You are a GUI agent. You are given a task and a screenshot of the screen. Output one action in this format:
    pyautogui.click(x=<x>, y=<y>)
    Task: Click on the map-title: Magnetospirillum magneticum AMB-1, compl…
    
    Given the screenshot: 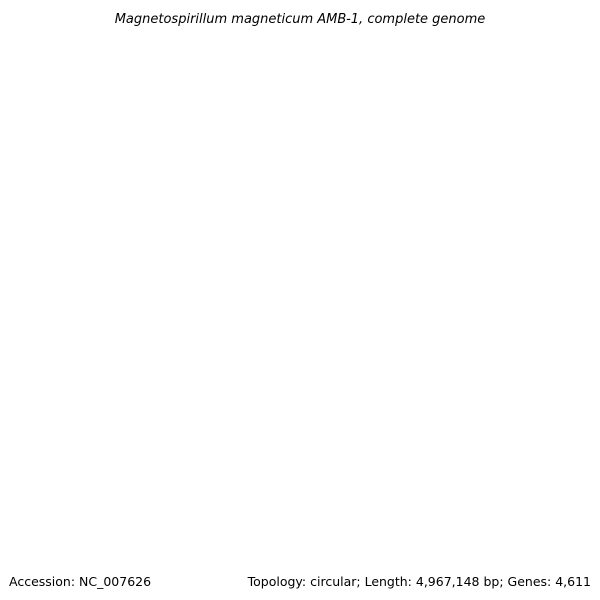 What is the action you would take?
    pyautogui.click(x=300, y=19)
    